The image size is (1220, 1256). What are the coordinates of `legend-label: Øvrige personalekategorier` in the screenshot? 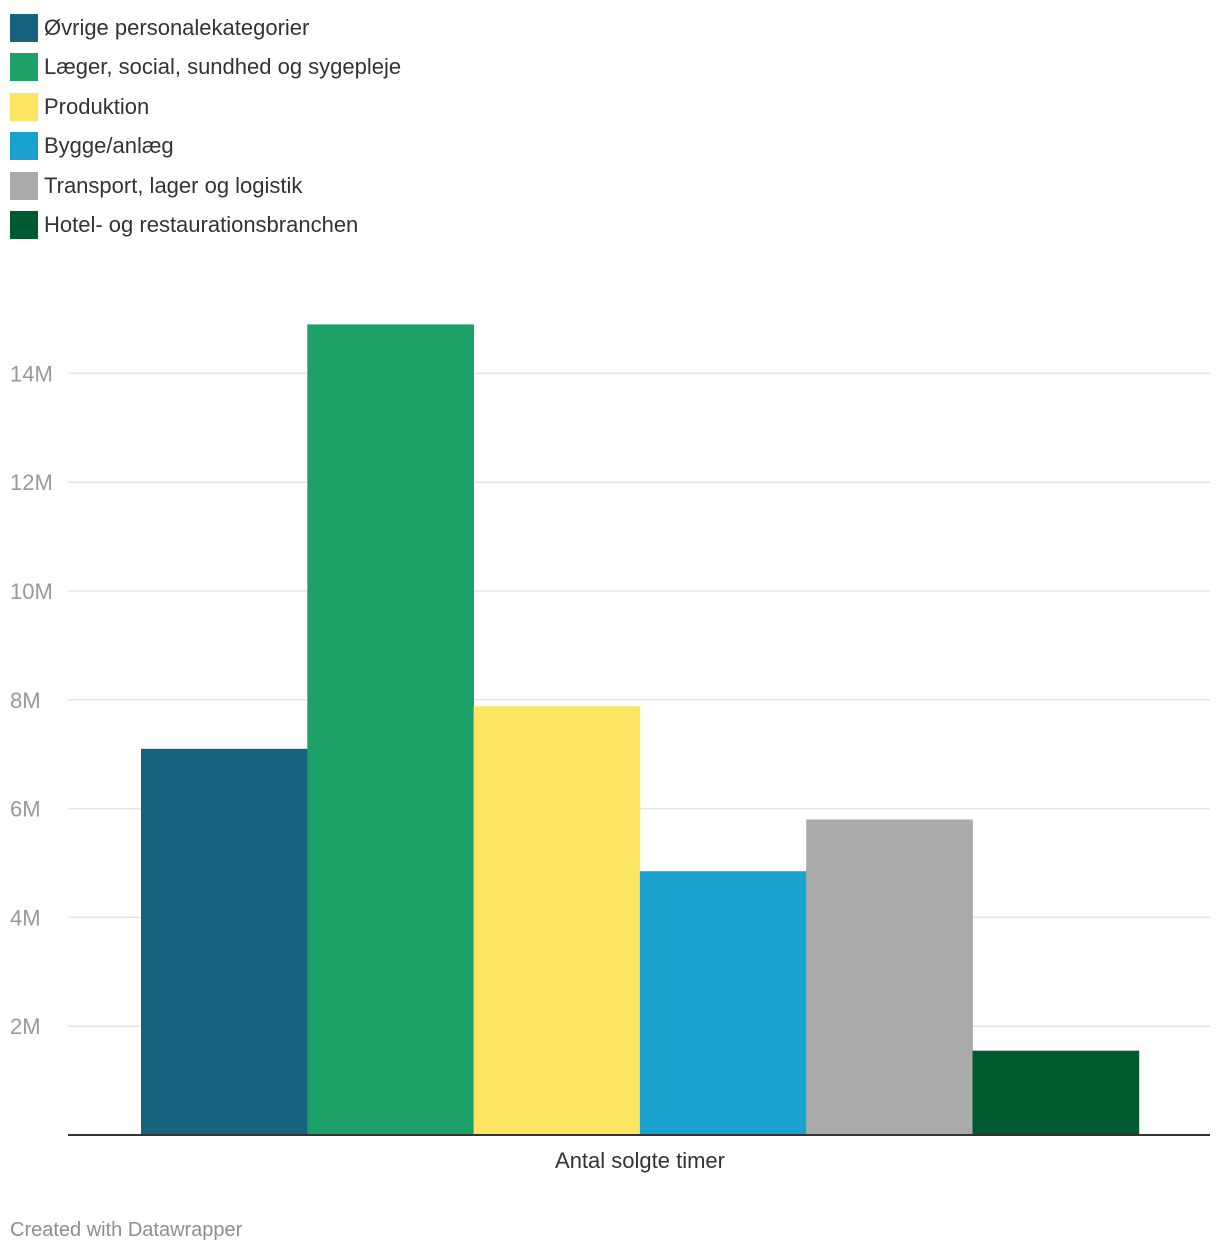 It's located at (177, 27).